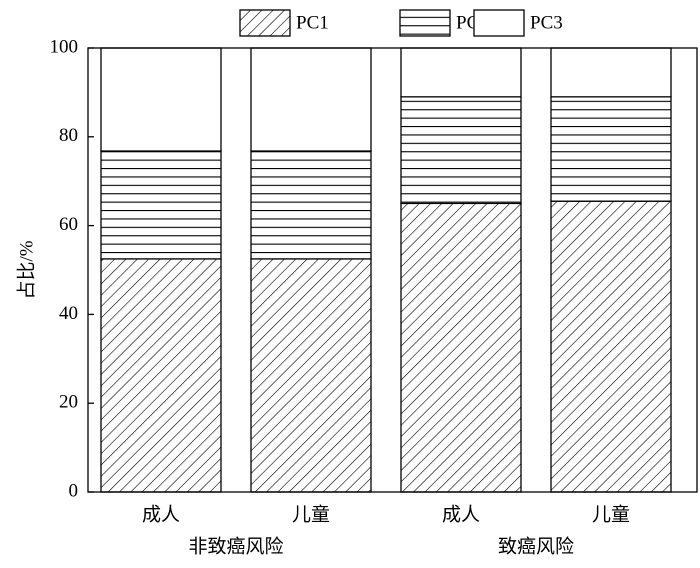 Image resolution: width=700 pixels, height=568 pixels. What do you see at coordinates (68, 313) in the screenshot?
I see `y-tick-label: 40` at bounding box center [68, 313].